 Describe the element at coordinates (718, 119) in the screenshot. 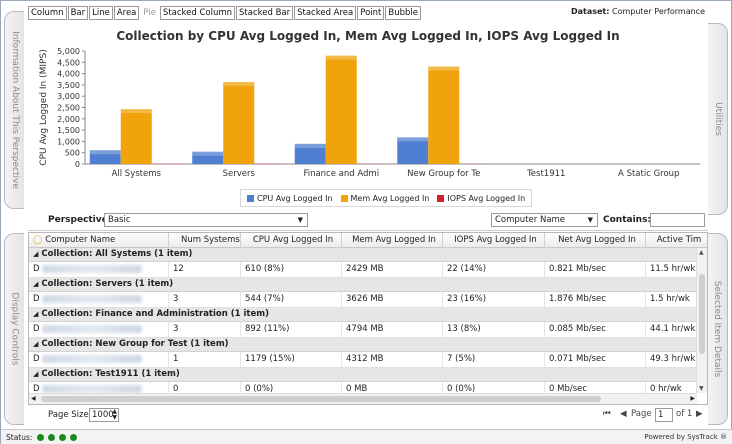

I see `utilities-tab: Utilities` at that location.